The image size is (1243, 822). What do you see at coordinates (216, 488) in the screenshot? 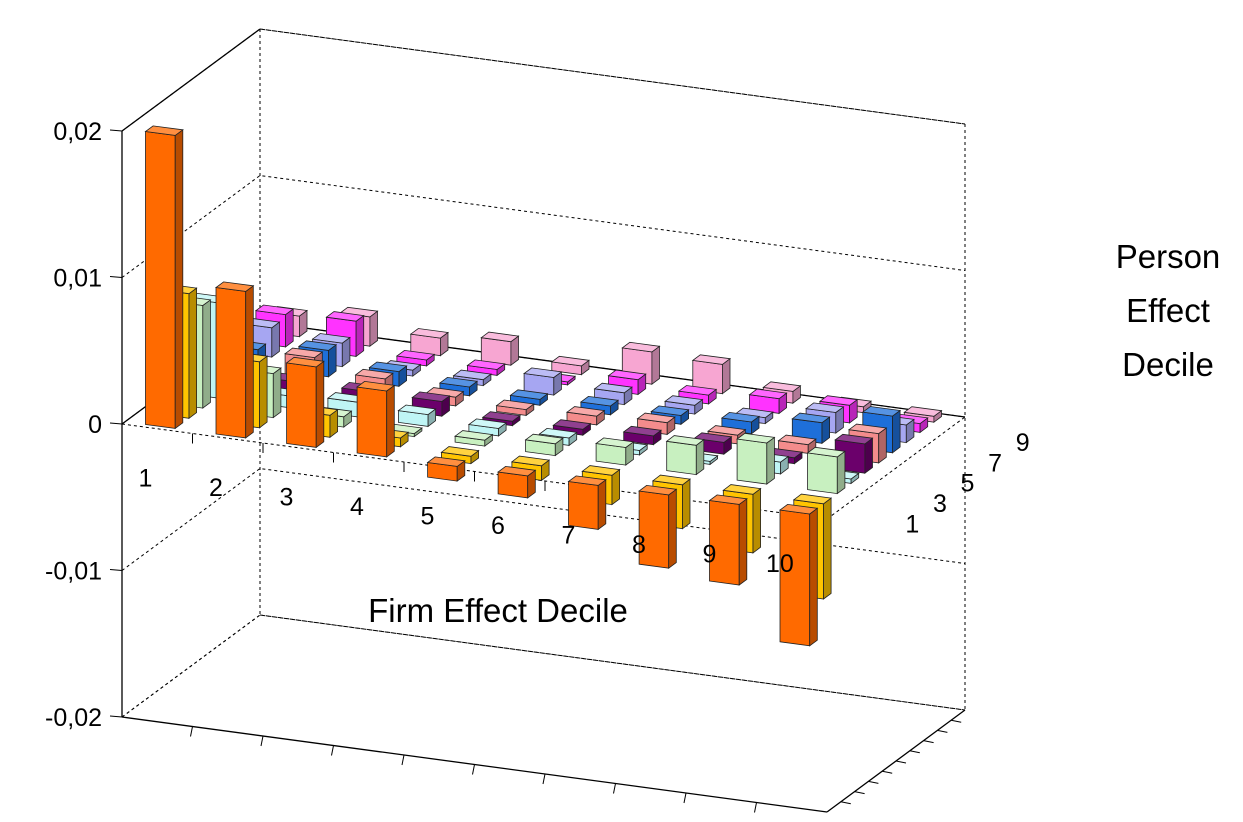
I see `x-tick-label-2: 2` at bounding box center [216, 488].